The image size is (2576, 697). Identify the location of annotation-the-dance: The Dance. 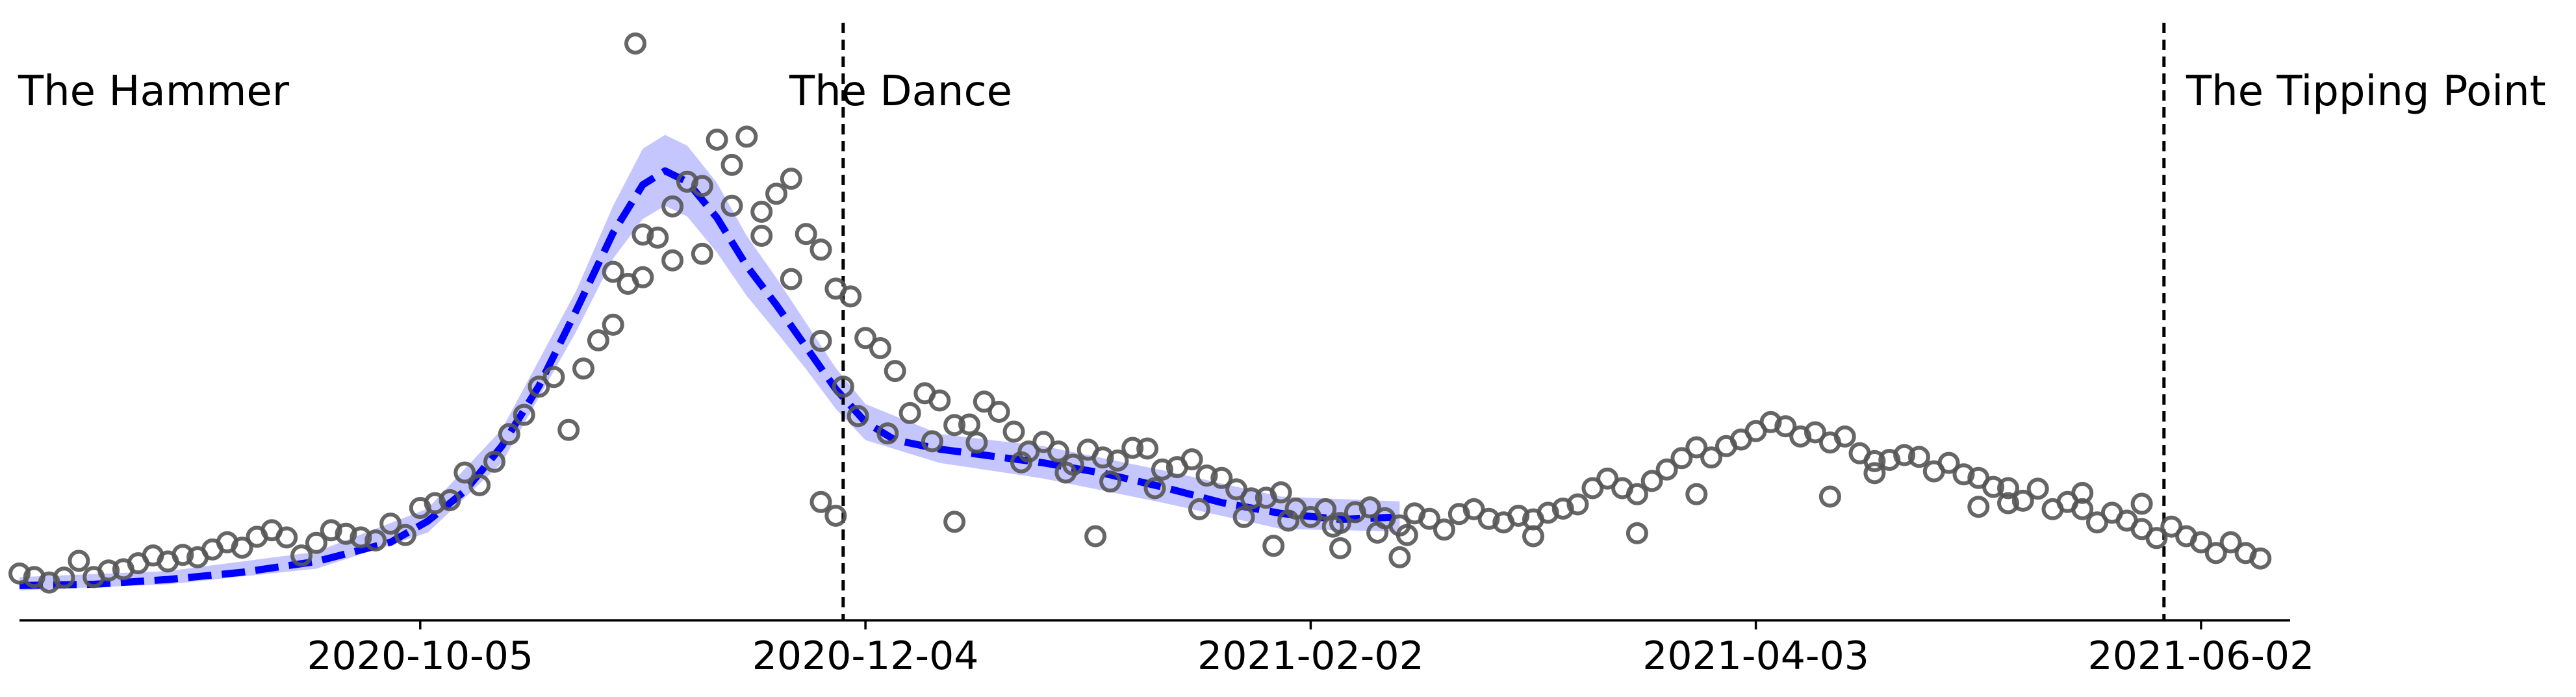
(900, 92).